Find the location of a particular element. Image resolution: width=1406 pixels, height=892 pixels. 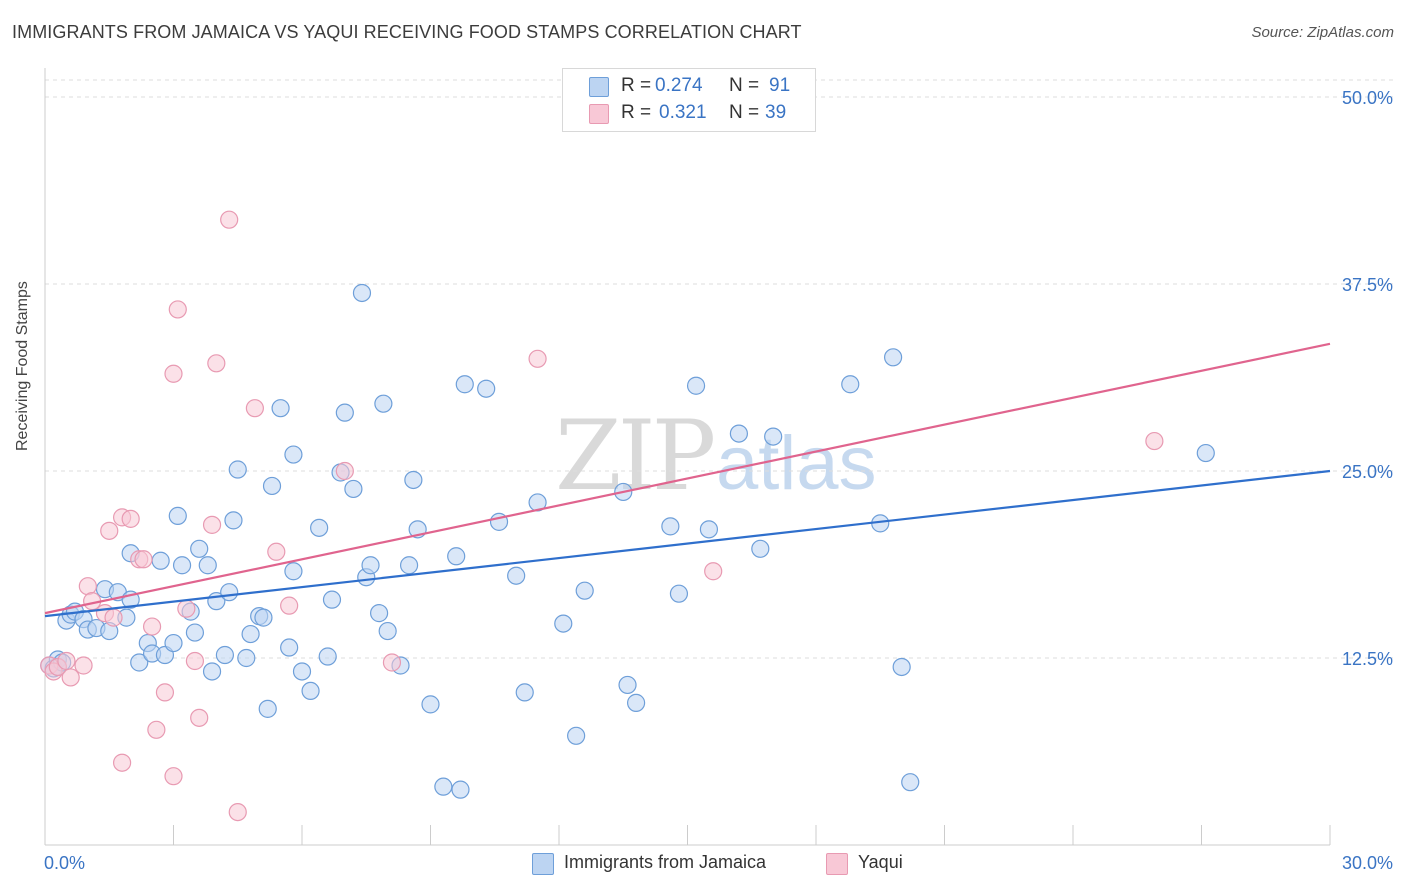

jamaica-n-label: N = is located at coordinates (744, 85).